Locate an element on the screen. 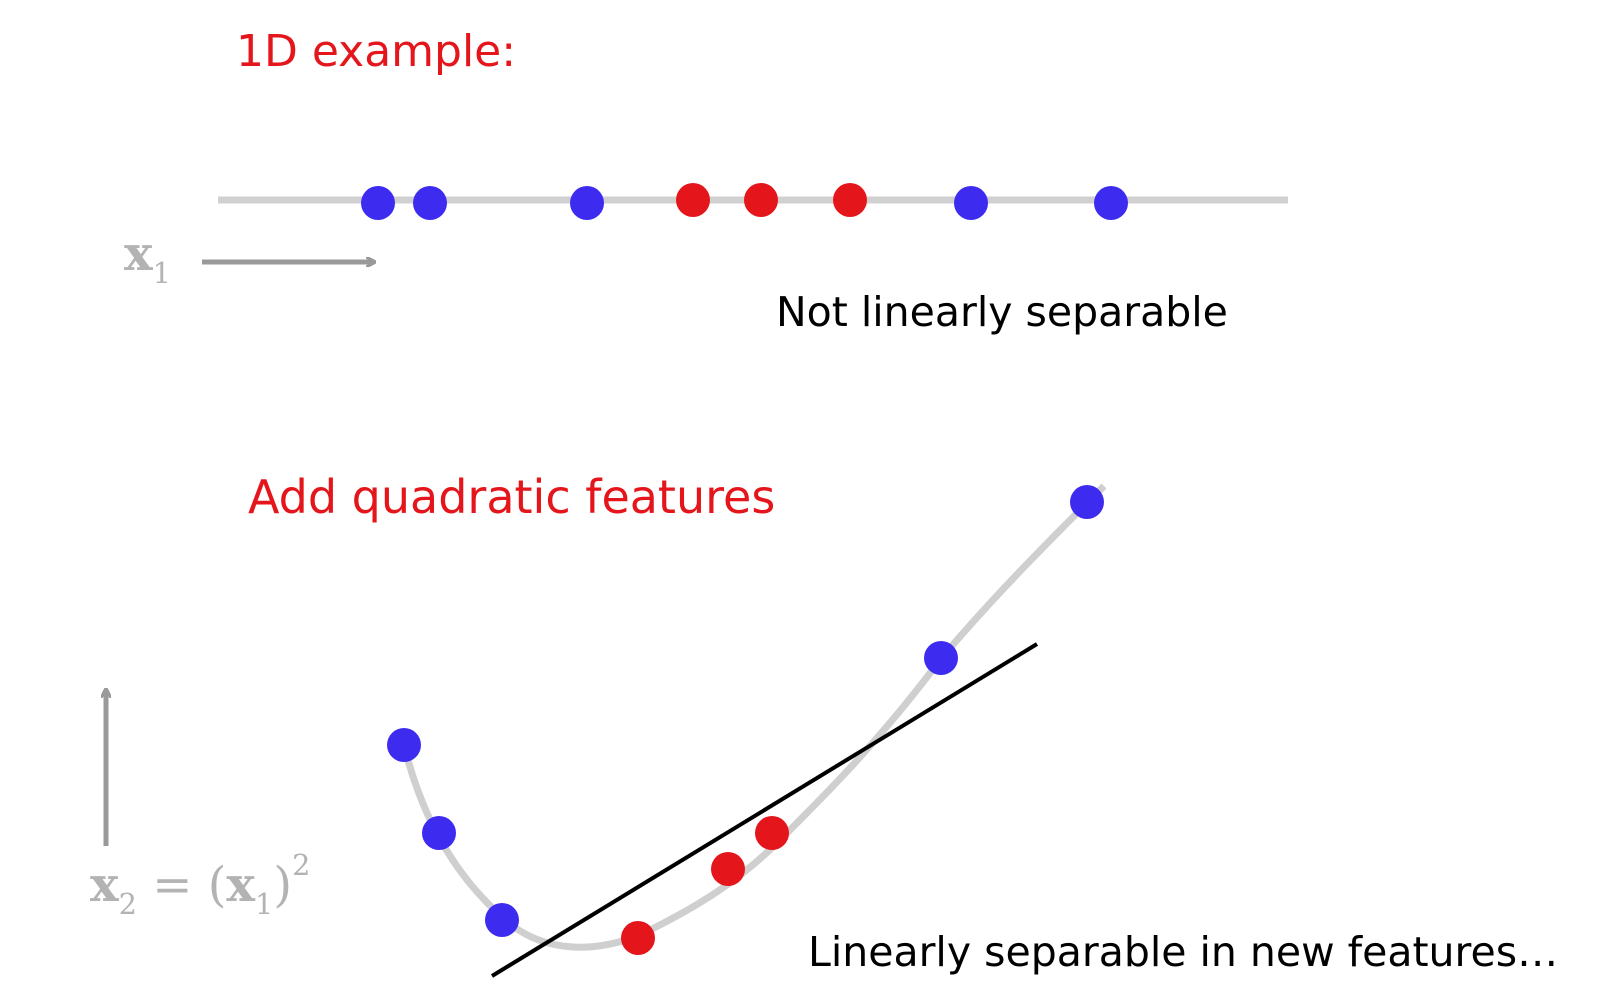 Image resolution: width=1604 pixels, height=1004 pixels. points-1d is located at coordinates (744, 201).